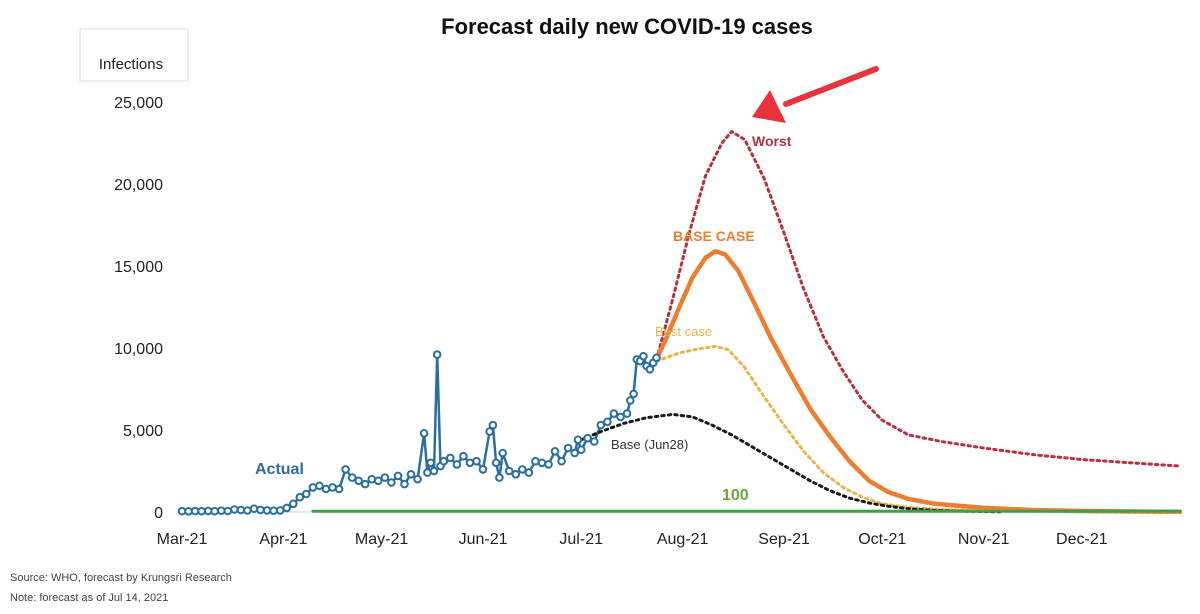 The width and height of the screenshot is (1200, 614). I want to click on y-tick-label: 25,000, so click(138, 103).